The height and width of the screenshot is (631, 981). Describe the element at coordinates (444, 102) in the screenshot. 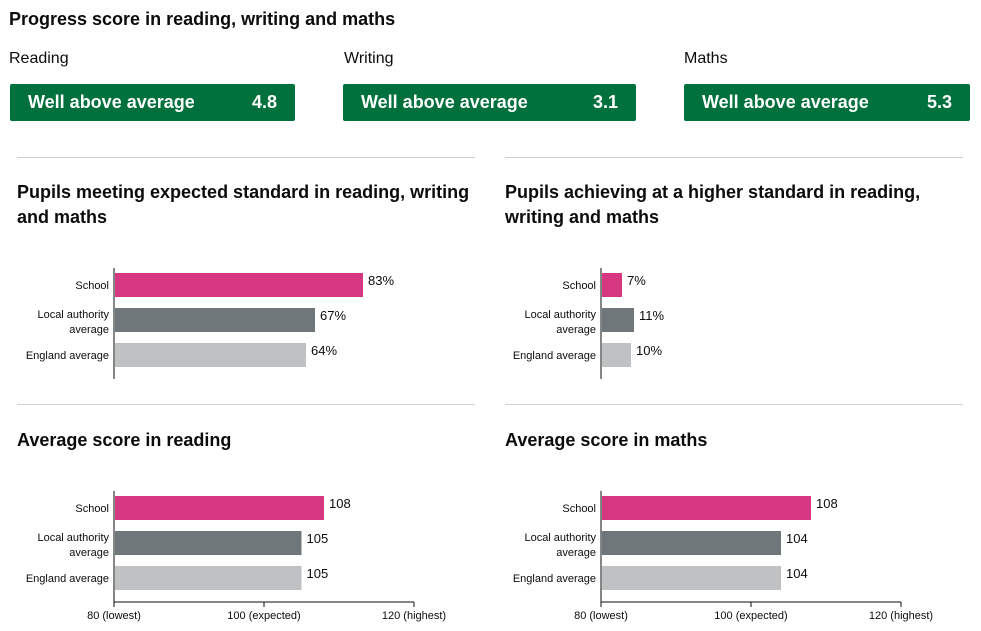

I see `writing-band: Well above average` at that location.